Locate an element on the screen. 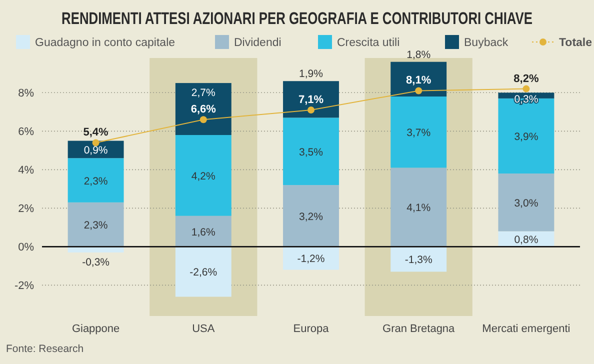 This screenshot has height=364, width=594. data-label: 1,9% is located at coordinates (311, 74).